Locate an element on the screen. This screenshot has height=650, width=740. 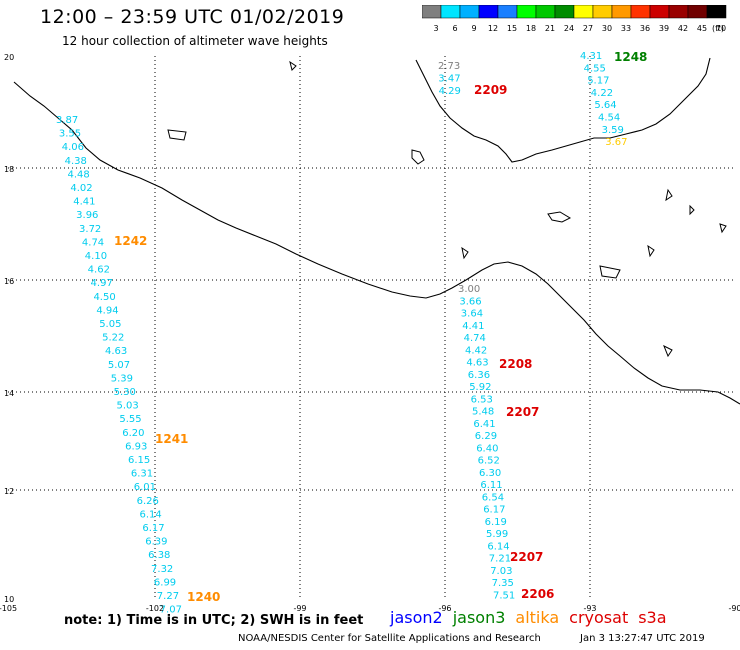
wave-height-value: 7.03 is located at coordinates (501, 571).